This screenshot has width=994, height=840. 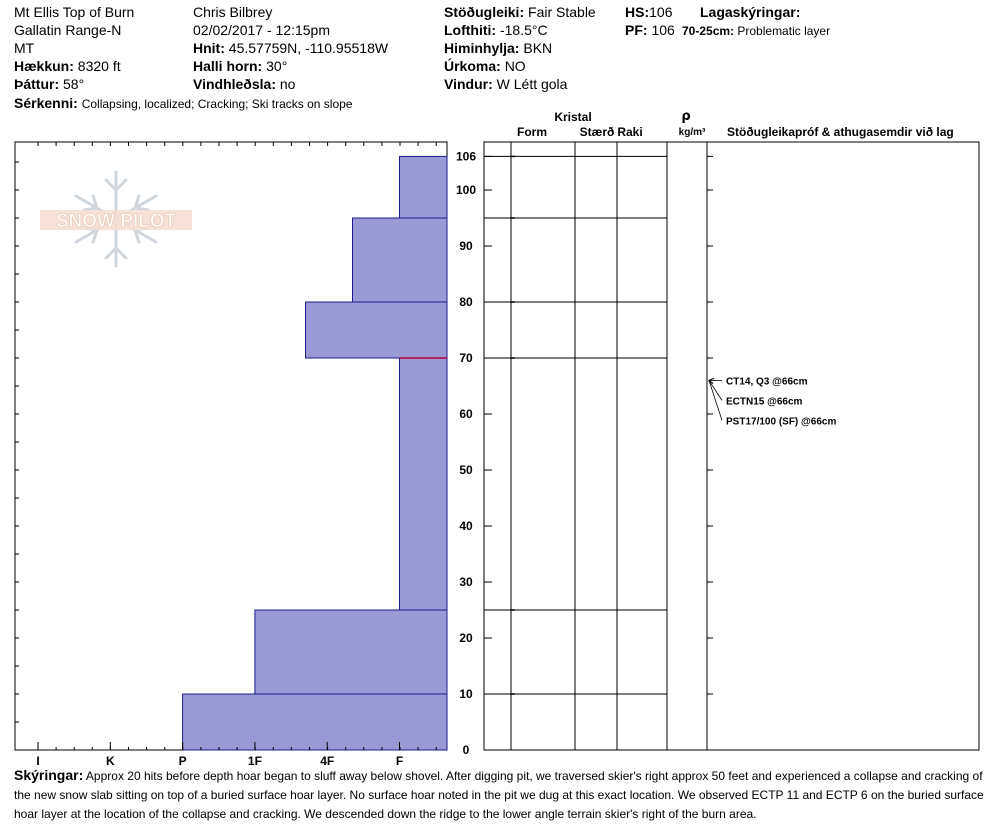 I want to click on wind-label: Vindur:, so click(x=468, y=84).